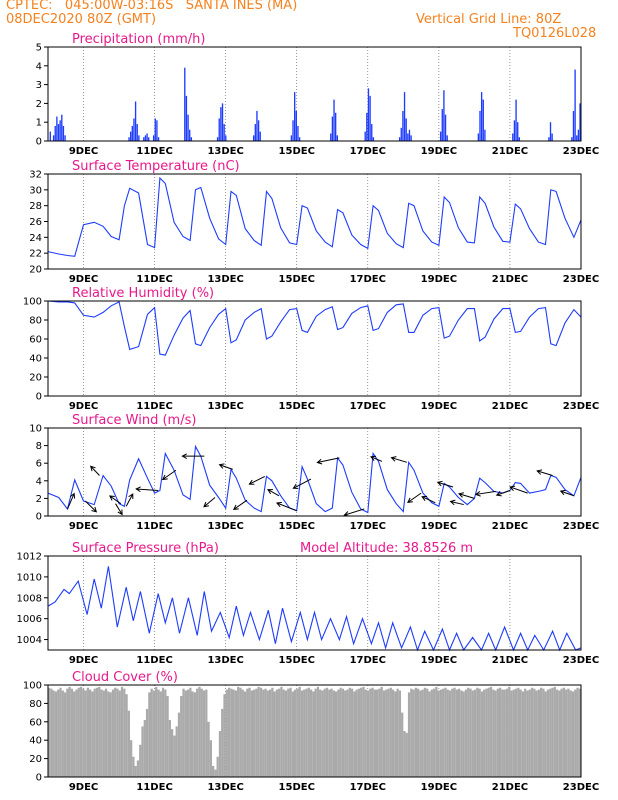  I want to click on pres-xtick-label: 17DEC, so click(368, 660).